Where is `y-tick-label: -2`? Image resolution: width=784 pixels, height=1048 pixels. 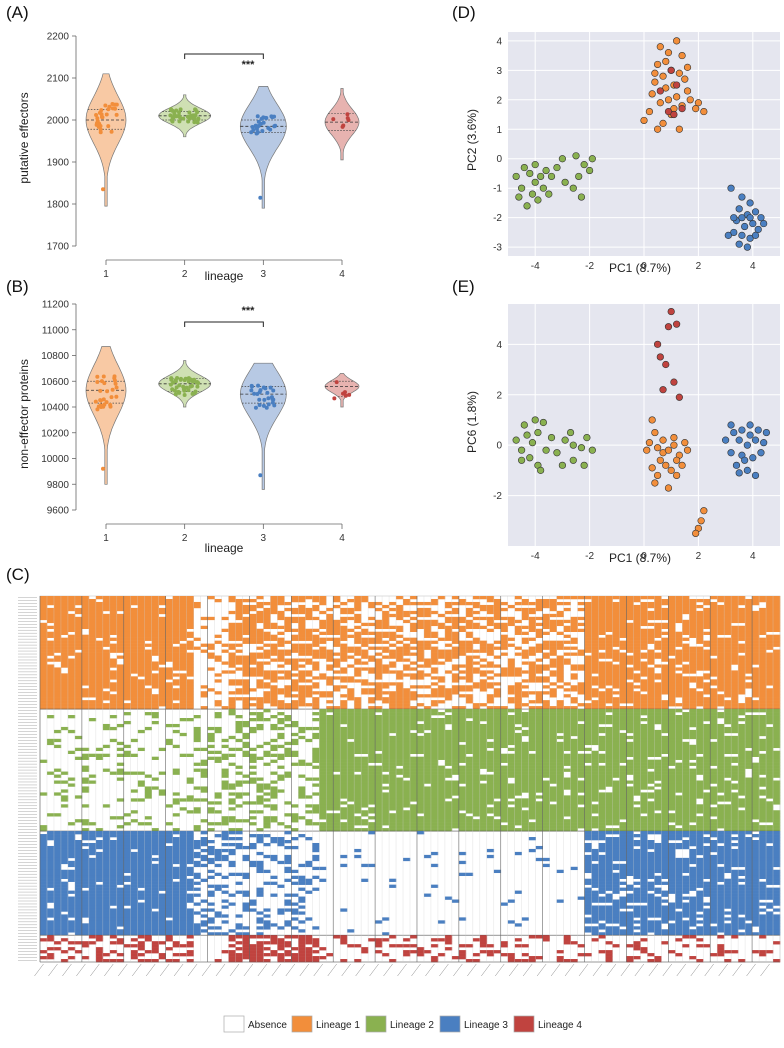
y-tick-label: -2 is located at coordinates (497, 496).